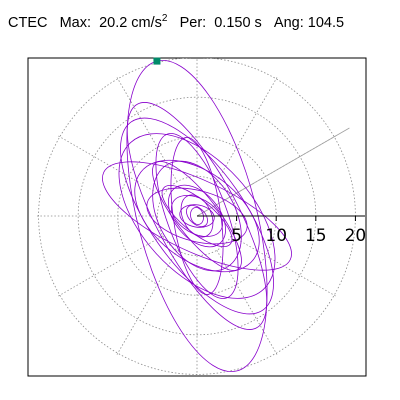 The height and width of the screenshot is (400, 400). I want to click on max-value-exponent: 2, so click(164, 18).